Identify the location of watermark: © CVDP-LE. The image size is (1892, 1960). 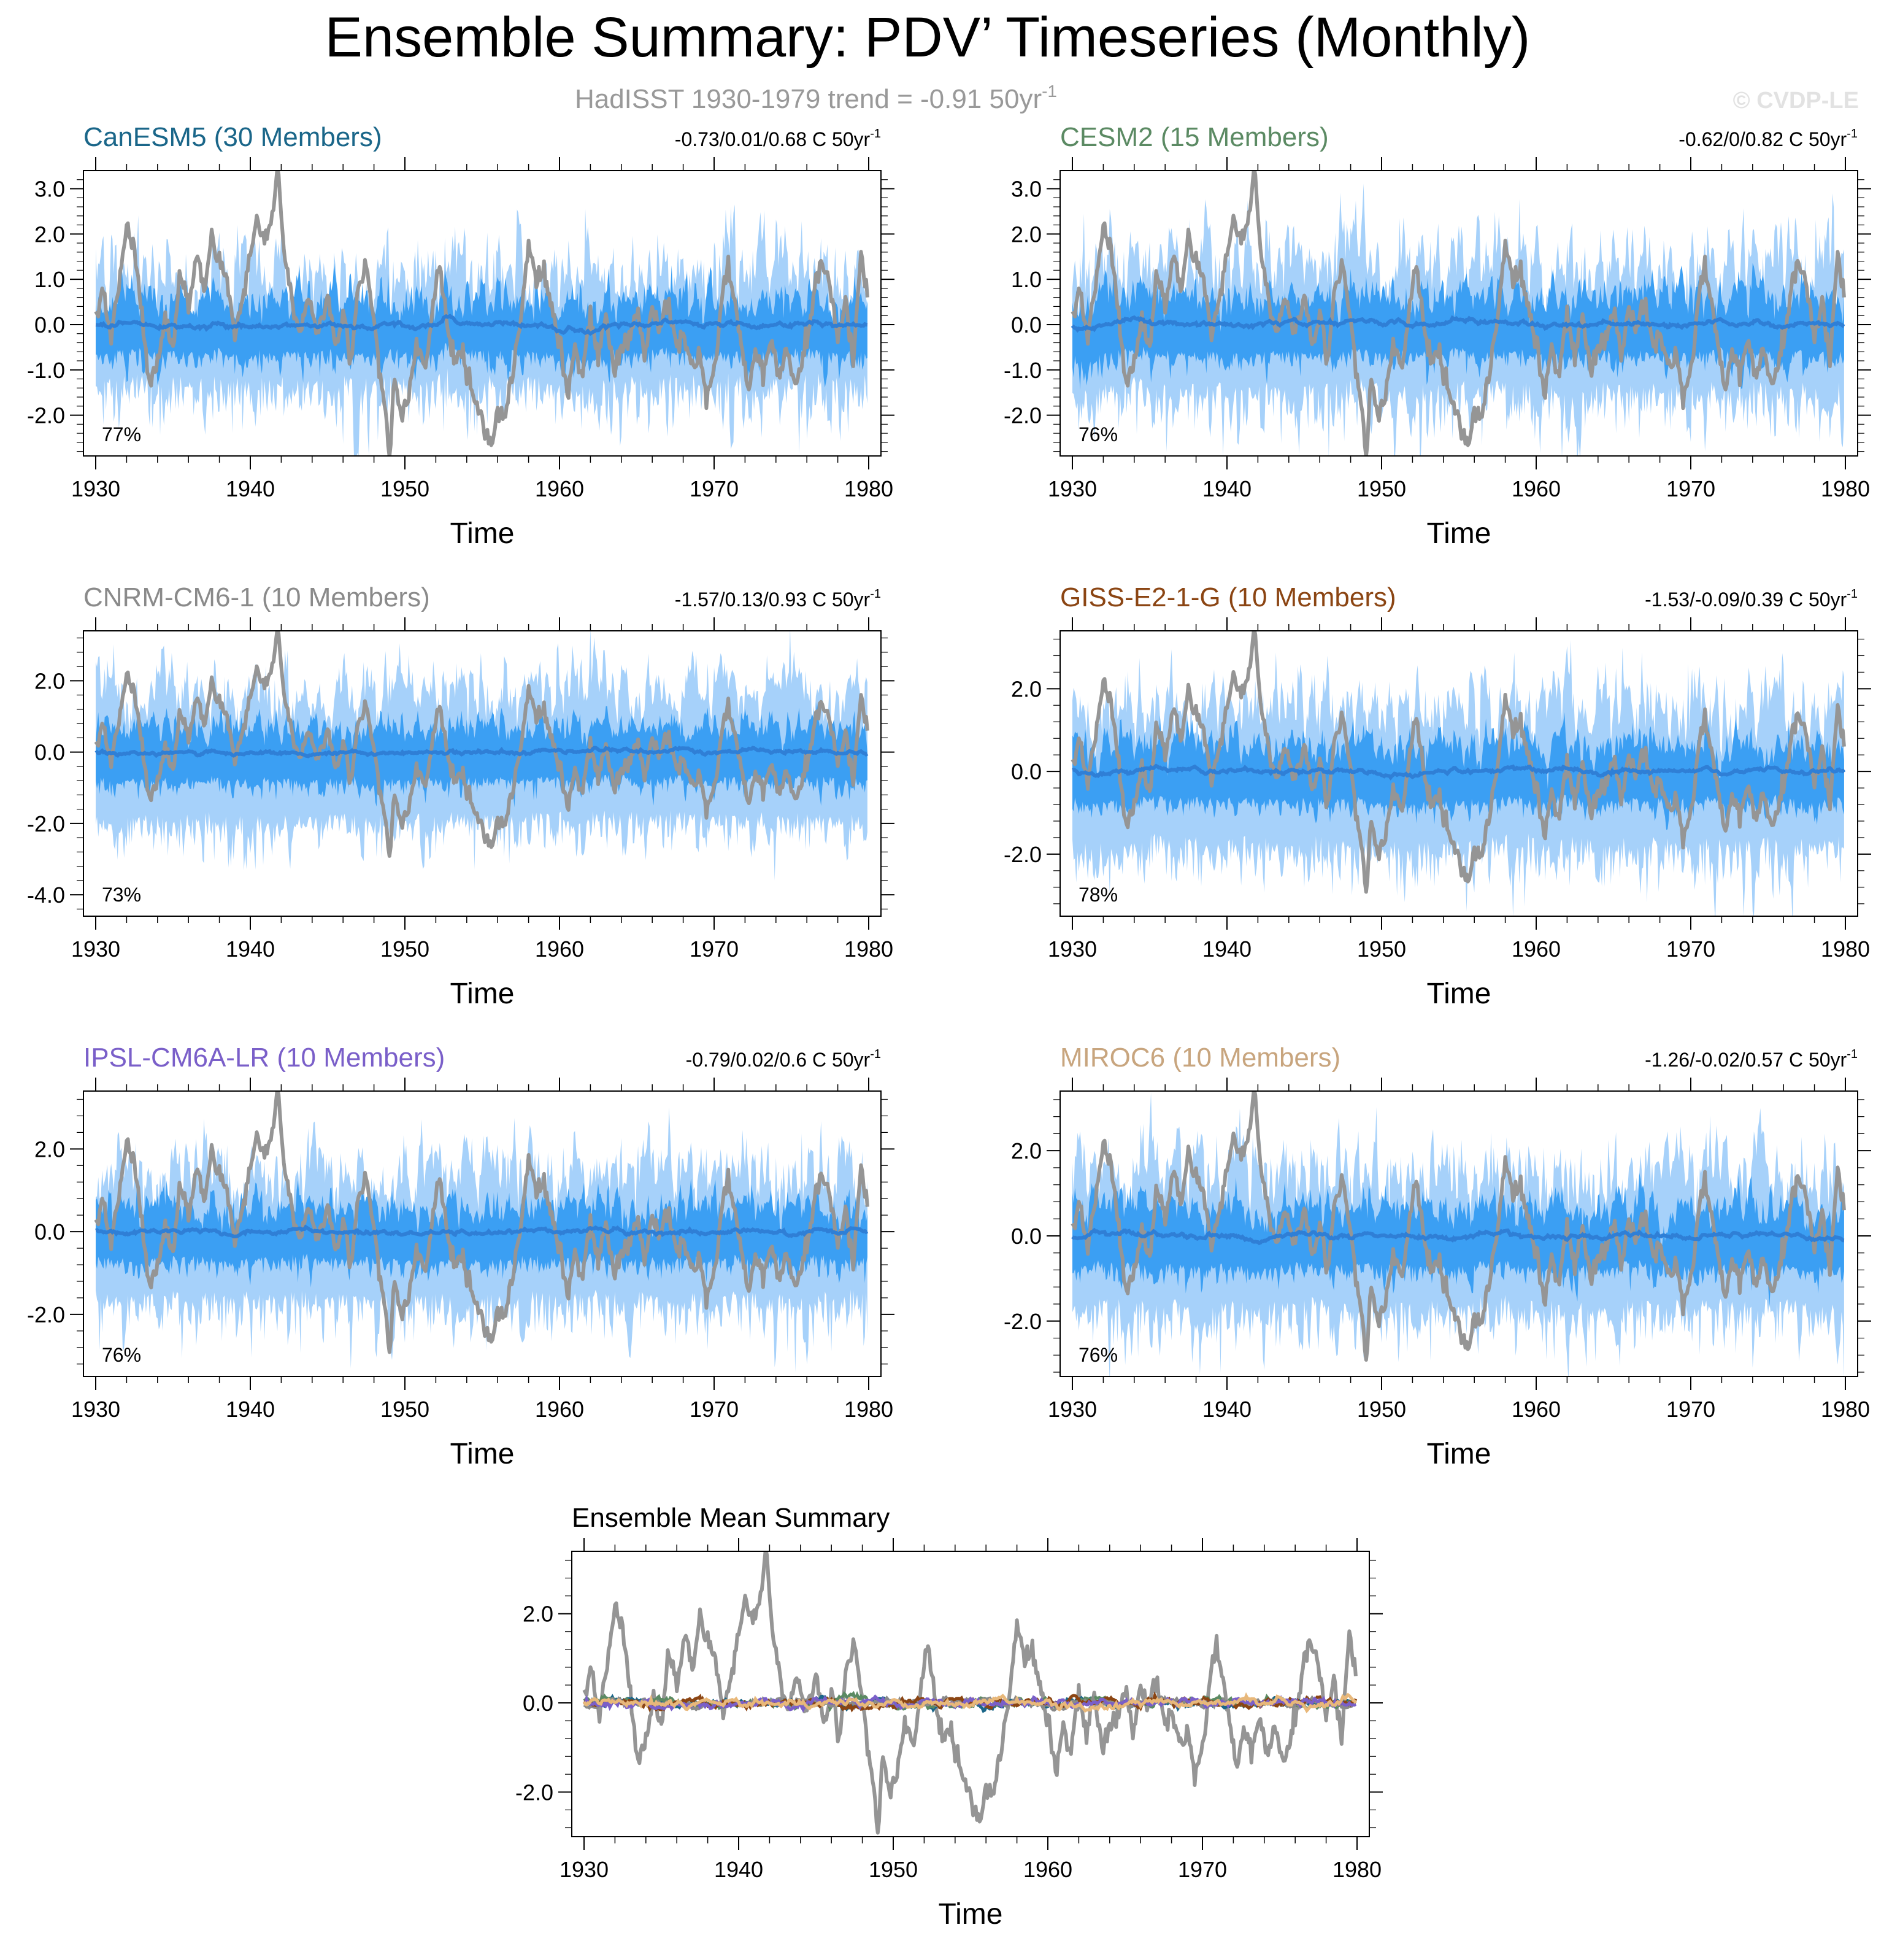
(1796, 101).